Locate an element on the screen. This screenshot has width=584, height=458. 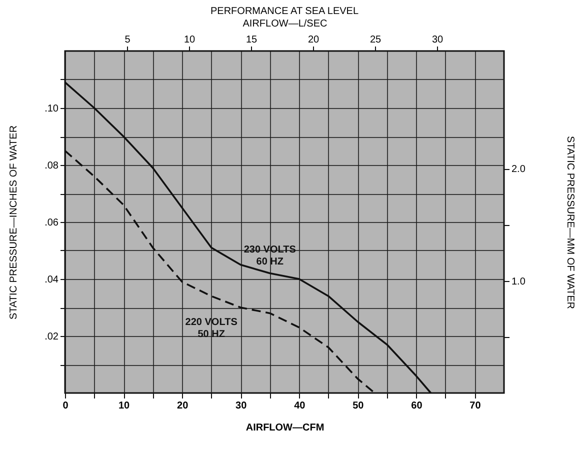
x2-tick-label: 5 is located at coordinates (127, 40).